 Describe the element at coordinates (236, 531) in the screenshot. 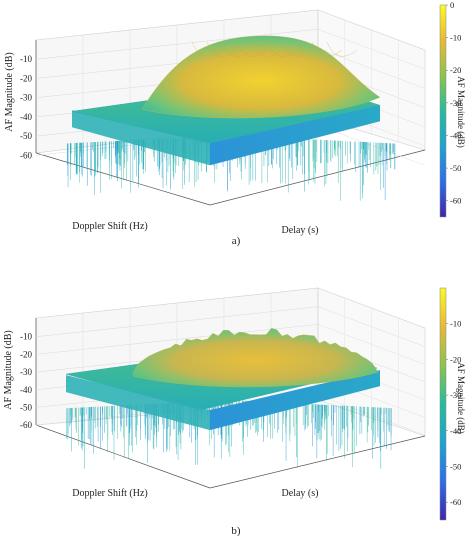

I see `panel-b-caption: b)` at that location.